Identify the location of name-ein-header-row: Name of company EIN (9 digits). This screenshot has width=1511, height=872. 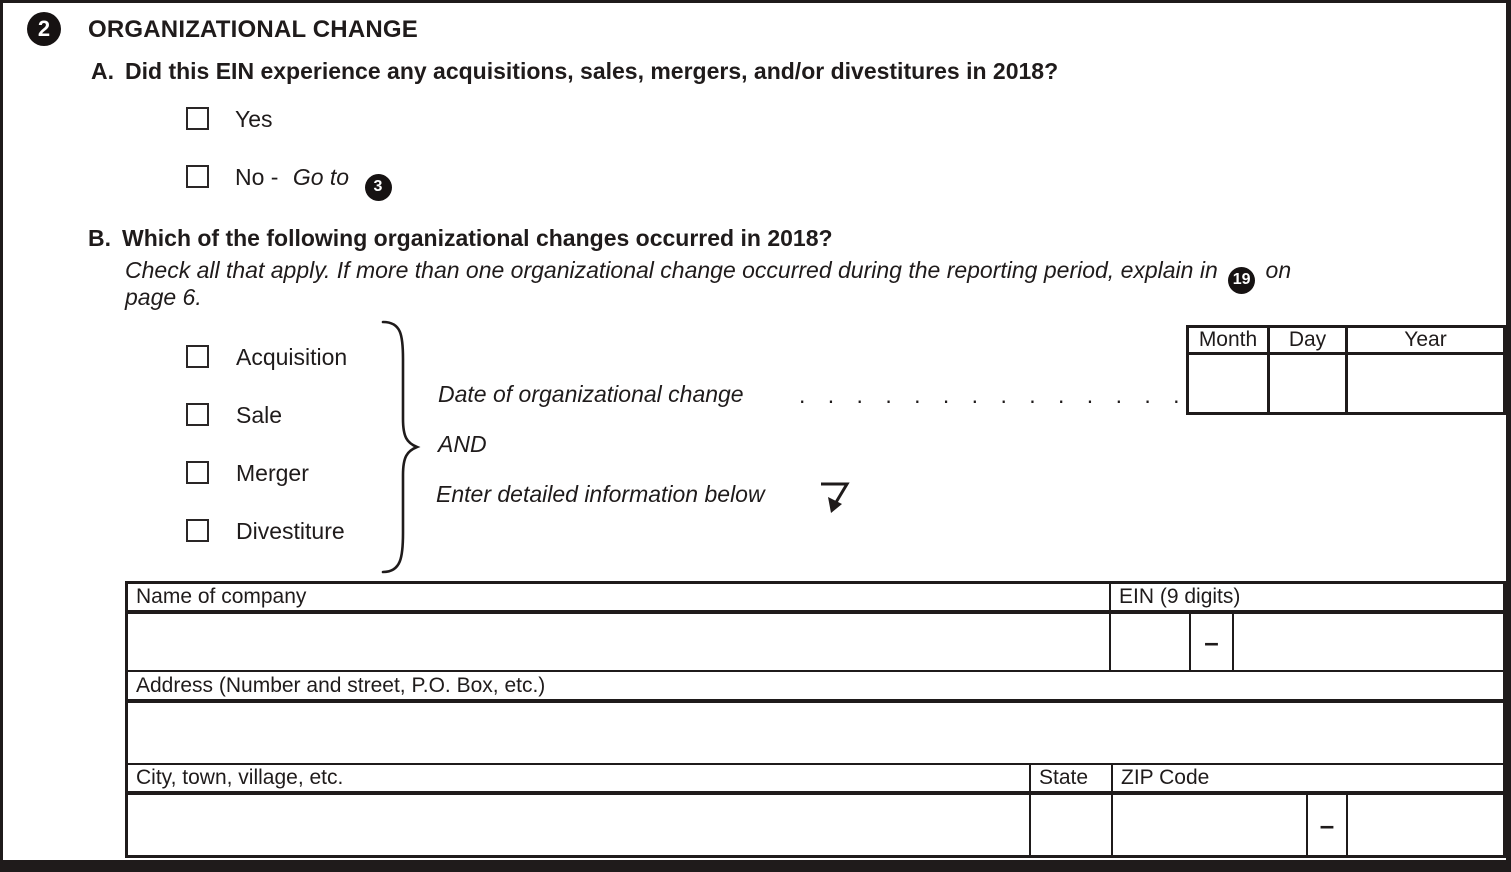
(815, 599).